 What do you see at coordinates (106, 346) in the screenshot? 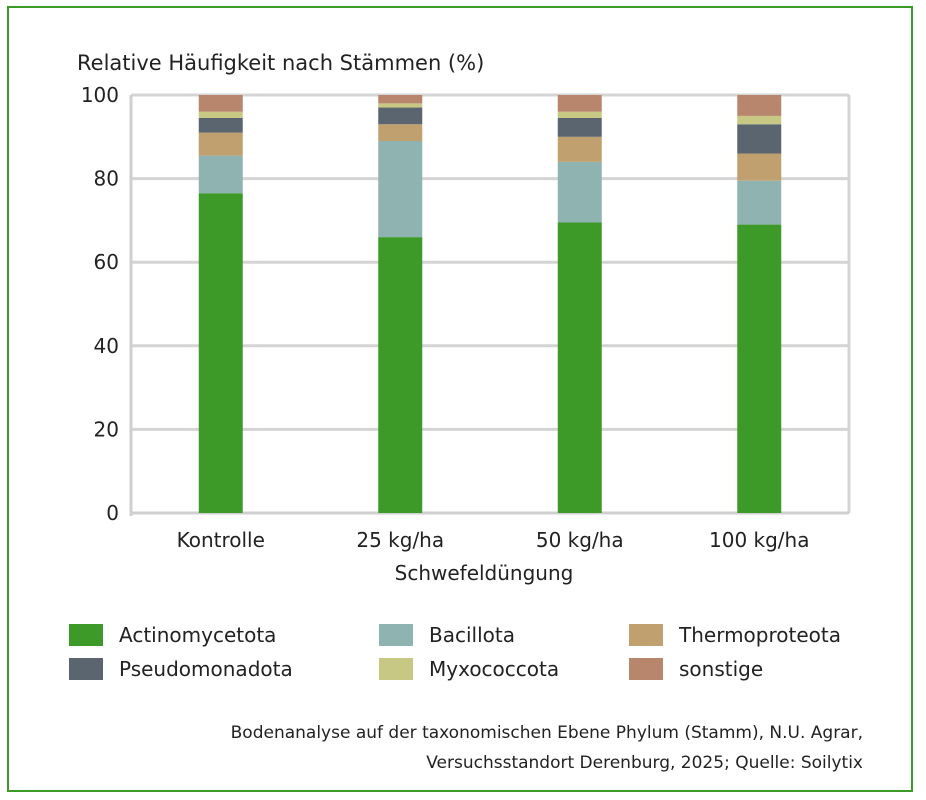
I see `y-tick-label: 40` at bounding box center [106, 346].